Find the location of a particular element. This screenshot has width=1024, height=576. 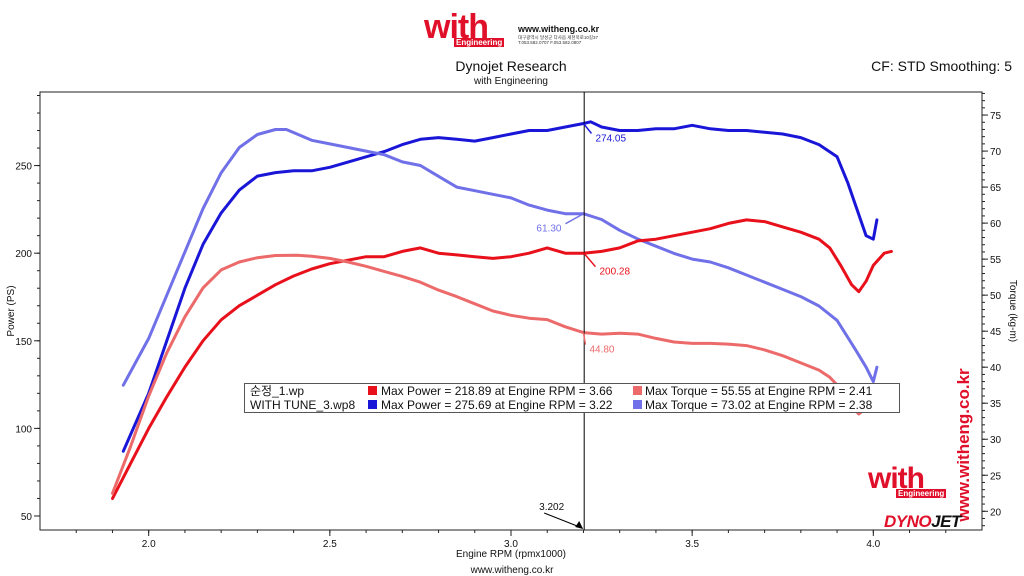

legend-power-text: Max Power = 275.69 at Engine RPM = 3.22 is located at coordinates (497, 405).